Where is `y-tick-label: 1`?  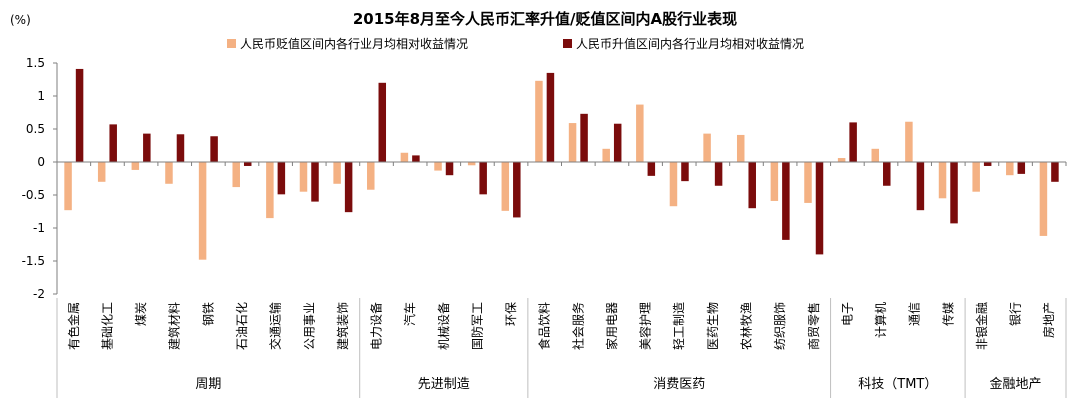 y-tick-label: 1 is located at coordinates (41, 96).